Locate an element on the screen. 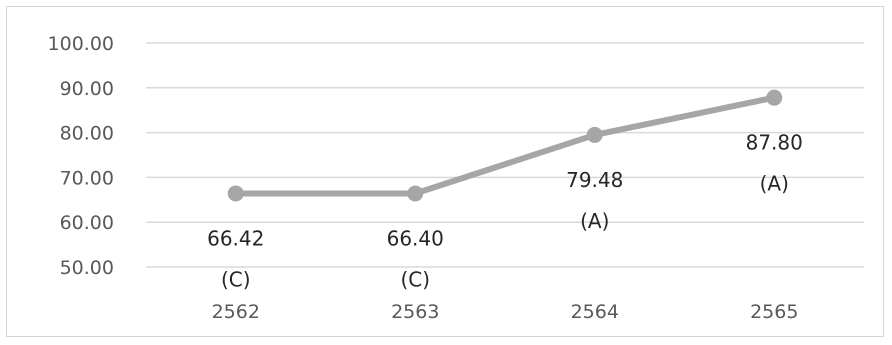  y-tick-label: 90.00 is located at coordinates (87, 89).